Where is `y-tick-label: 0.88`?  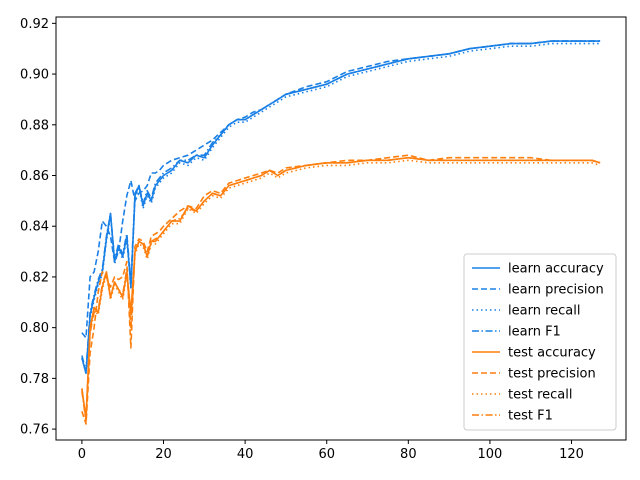
y-tick-label: 0.88 is located at coordinates (34, 125).